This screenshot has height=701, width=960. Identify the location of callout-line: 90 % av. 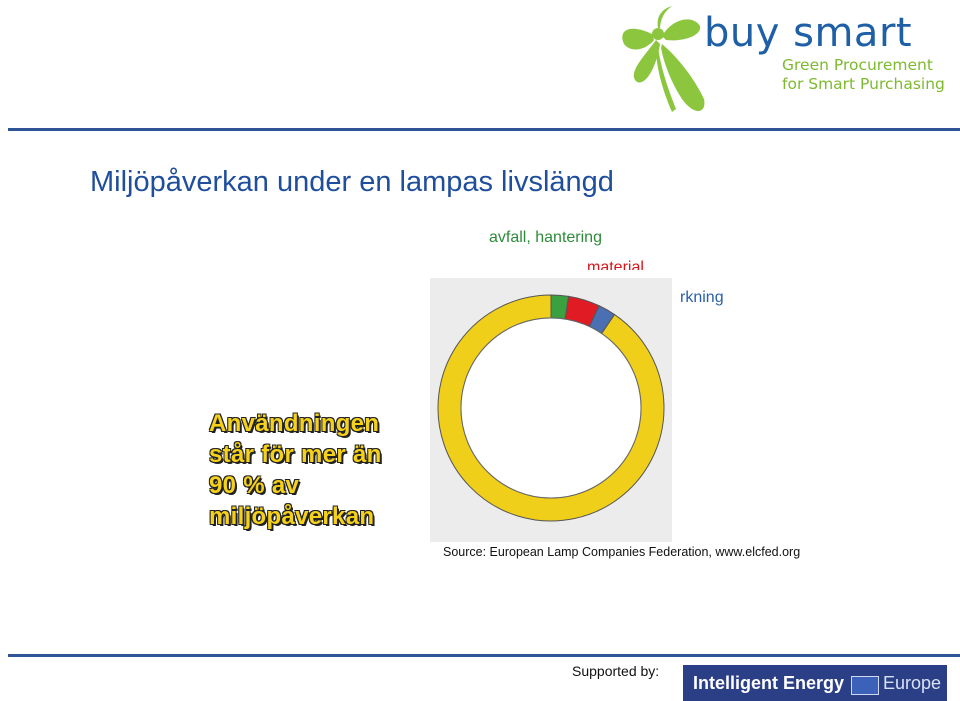
(254, 485).